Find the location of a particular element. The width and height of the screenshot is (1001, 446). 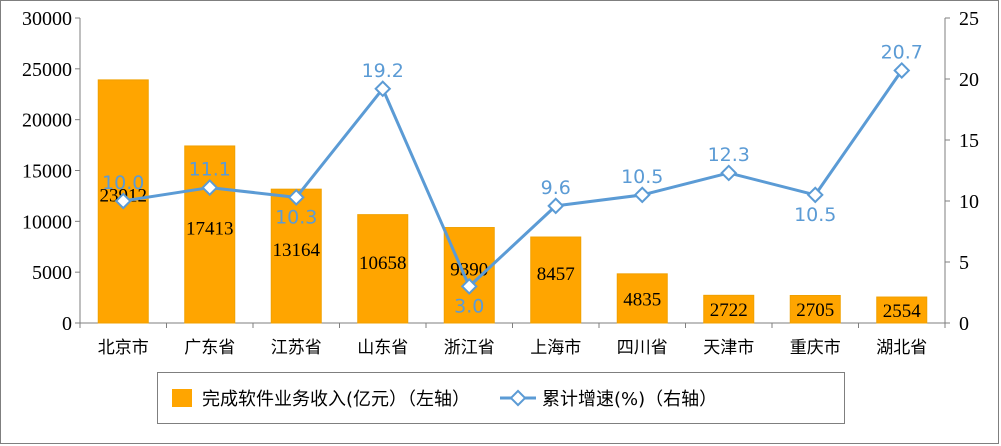

growth-value-label: 11.1 is located at coordinates (210, 170).